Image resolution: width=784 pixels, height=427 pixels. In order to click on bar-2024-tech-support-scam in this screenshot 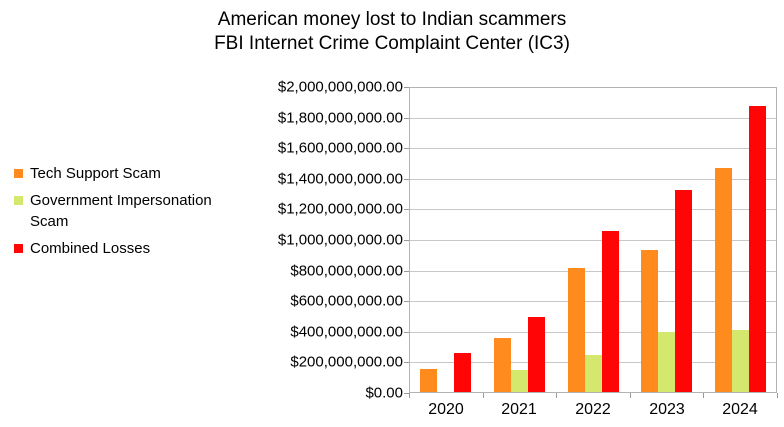, I will do `click(723, 280)`.